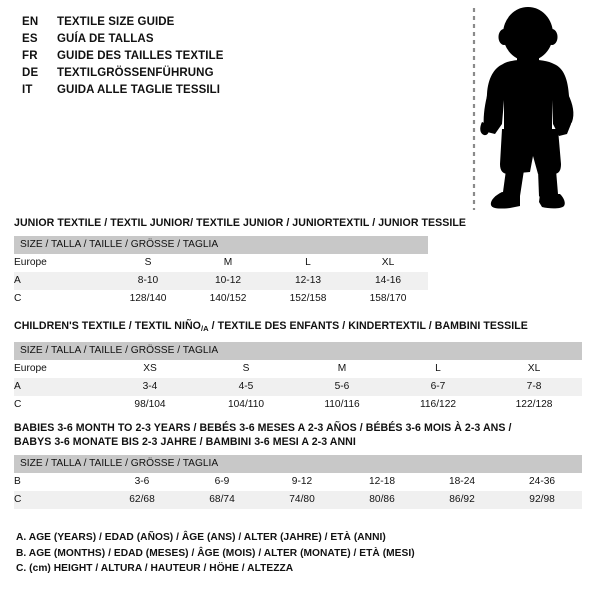 The height and width of the screenshot is (600, 600). Describe the element at coordinates (150, 369) in the screenshot. I see `cell-size: XS` at that location.